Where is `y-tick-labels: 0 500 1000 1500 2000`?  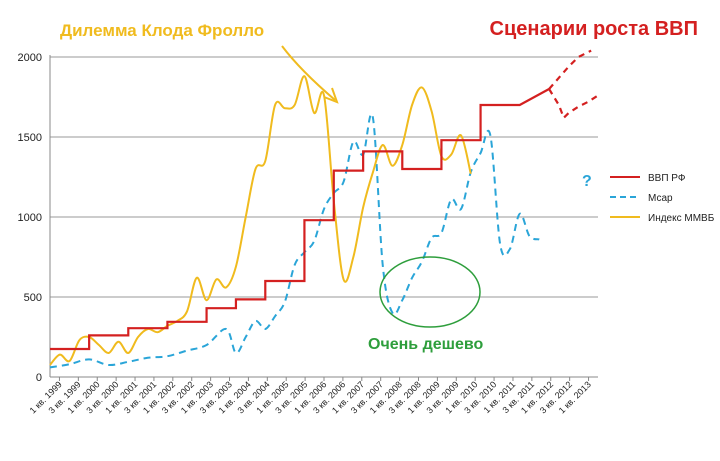
y-tick-labels: 0 500 1000 1500 2000 is located at coordinates (30, 218).